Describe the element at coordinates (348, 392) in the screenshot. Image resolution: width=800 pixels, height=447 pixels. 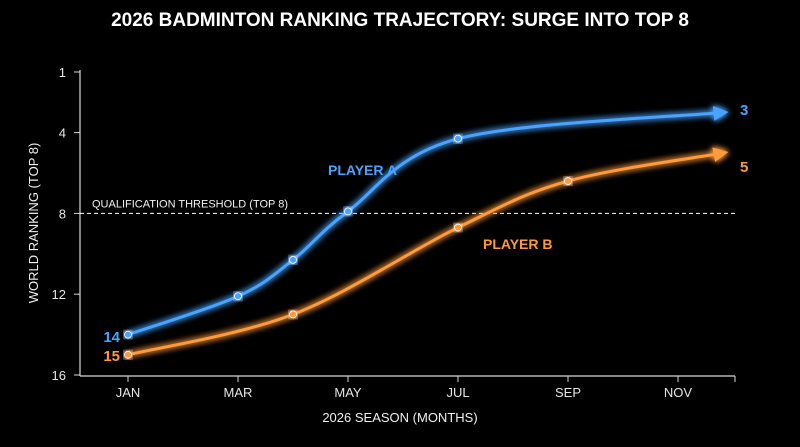
I see `x-tick-label: MAY` at that location.